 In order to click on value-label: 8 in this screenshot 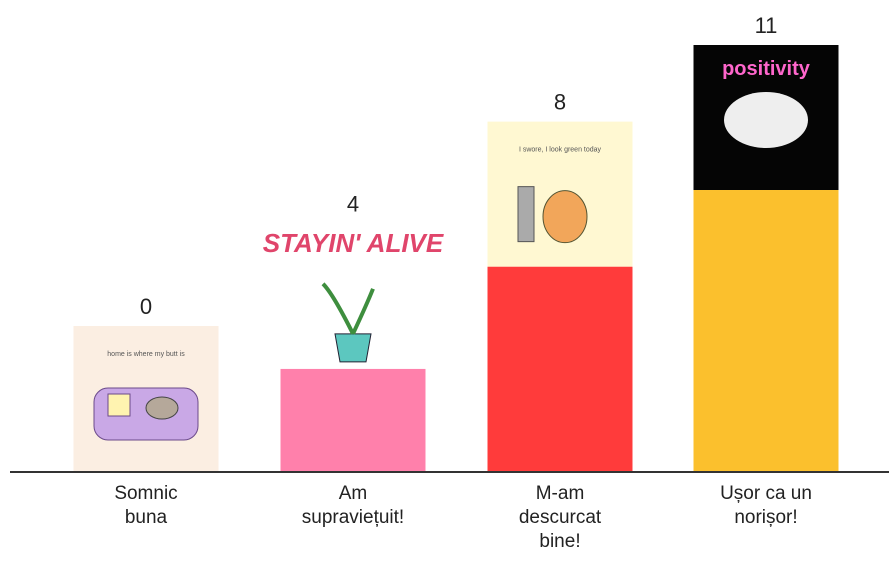, I will do `click(560, 101)`.